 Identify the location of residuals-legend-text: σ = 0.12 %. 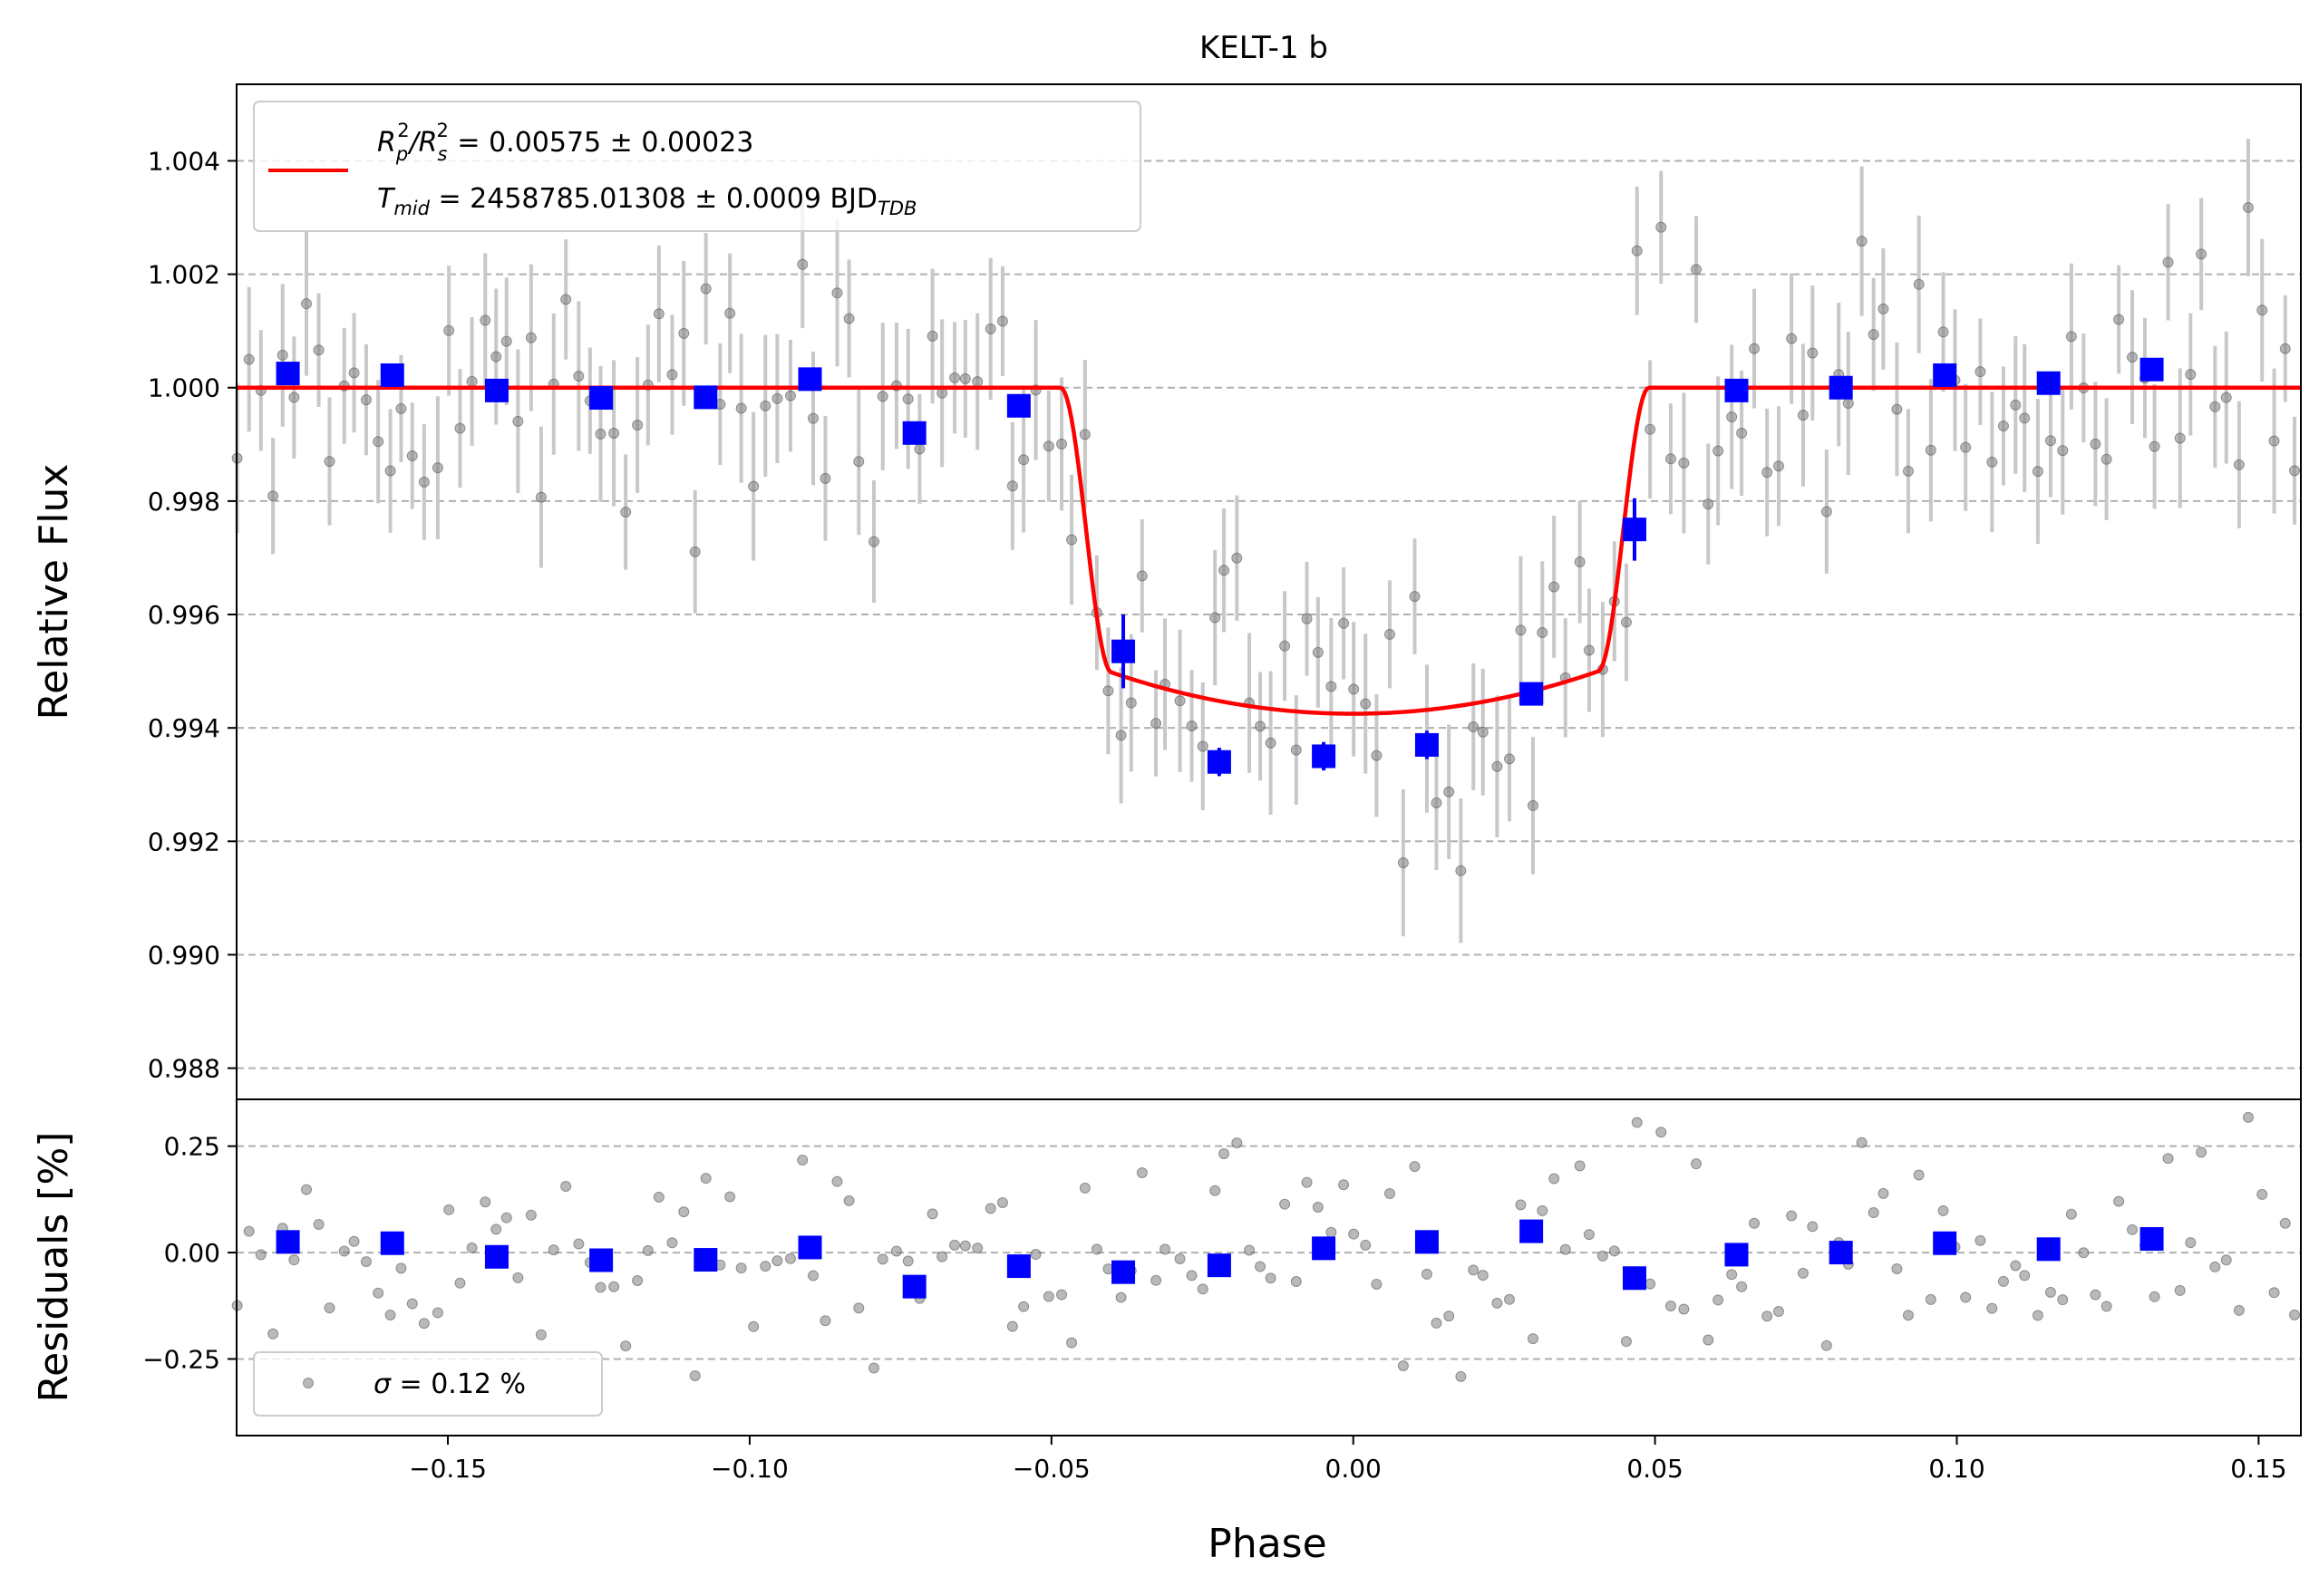
(450, 1384).